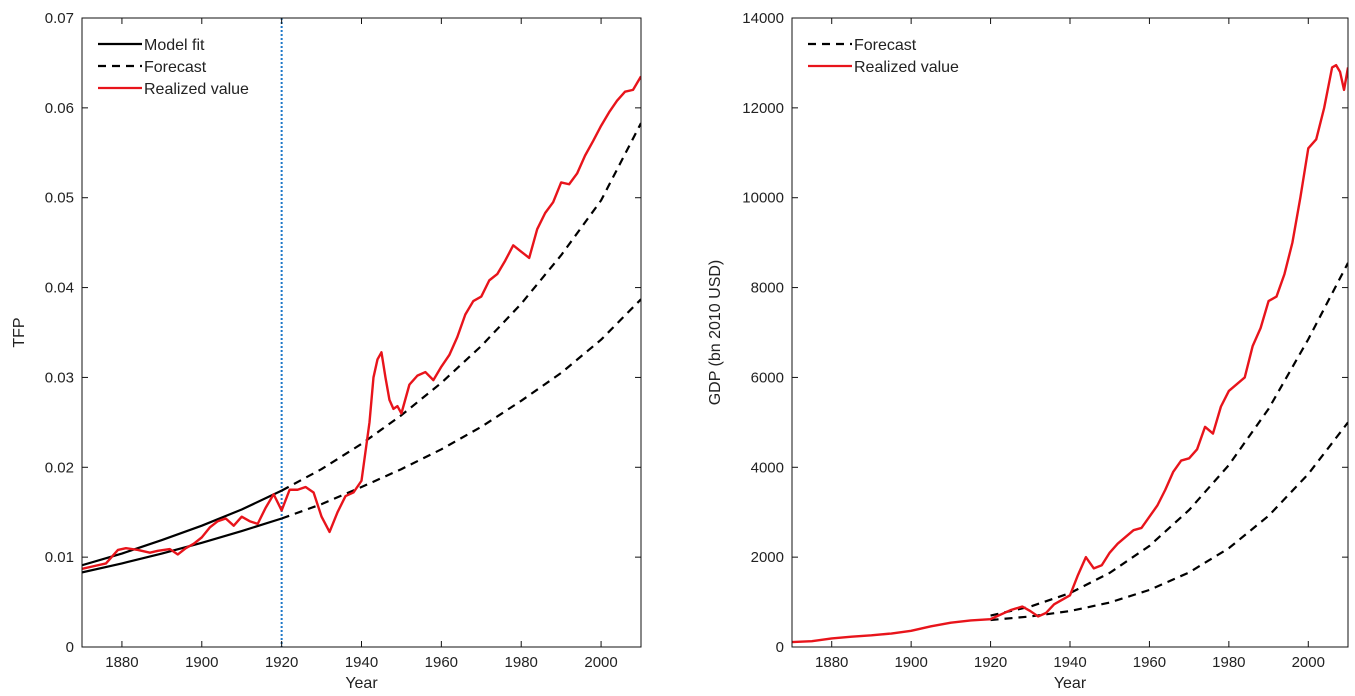 The height and width of the screenshot is (696, 1355). What do you see at coordinates (59, 18) in the screenshot?
I see `y-tick-label: 0.07` at bounding box center [59, 18].